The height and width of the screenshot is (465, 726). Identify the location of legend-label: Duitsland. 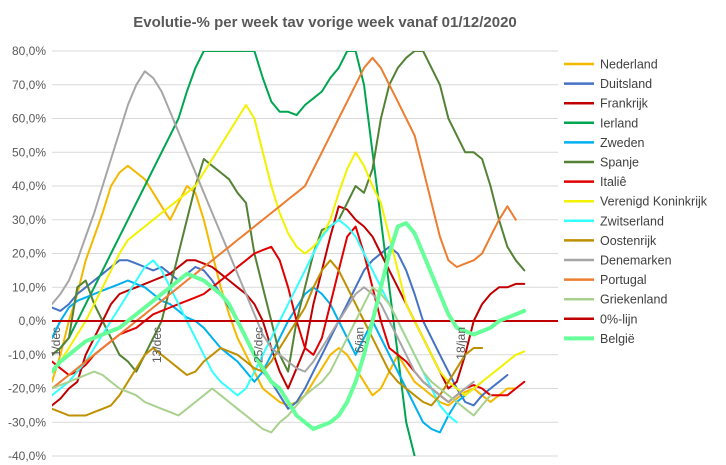
(626, 84).